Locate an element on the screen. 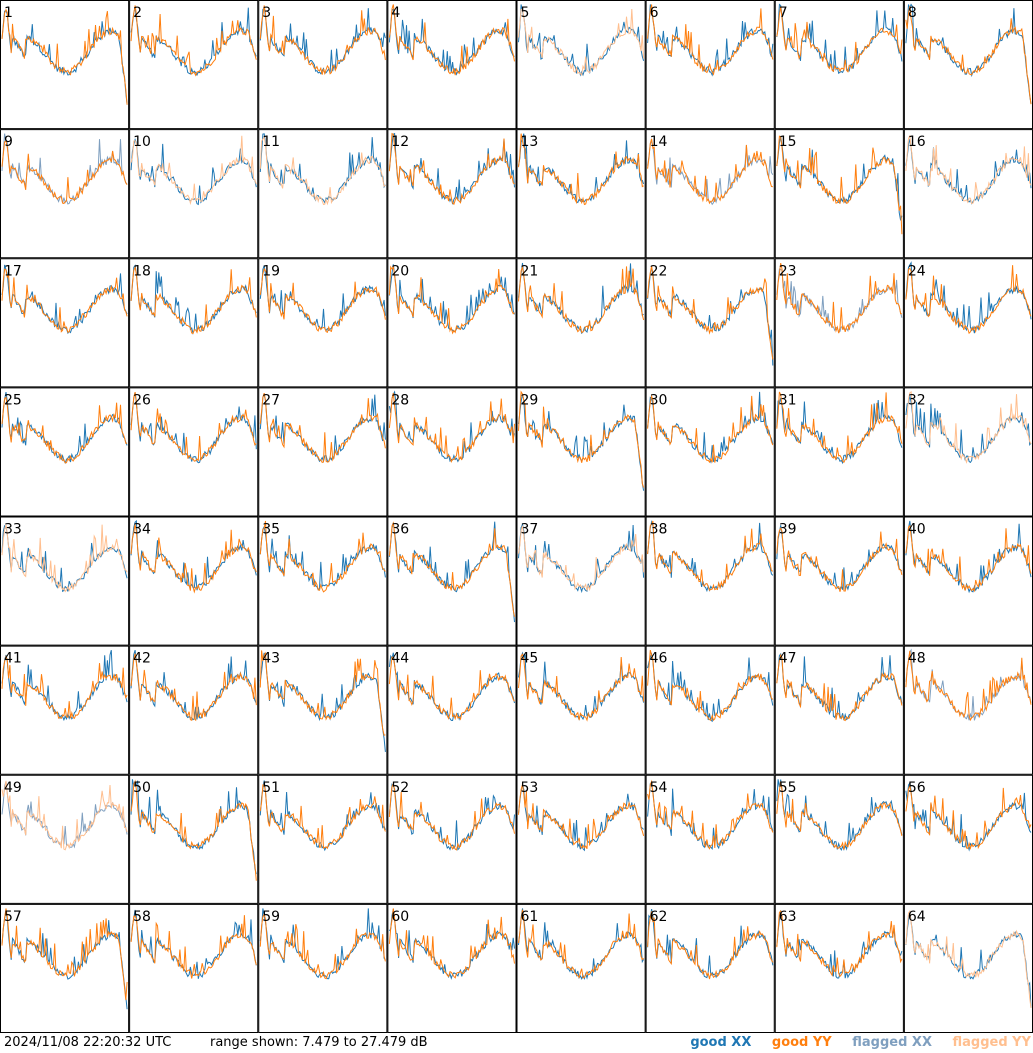 The height and width of the screenshot is (1053, 1033). panel-7: 7 is located at coordinates (839, 65).